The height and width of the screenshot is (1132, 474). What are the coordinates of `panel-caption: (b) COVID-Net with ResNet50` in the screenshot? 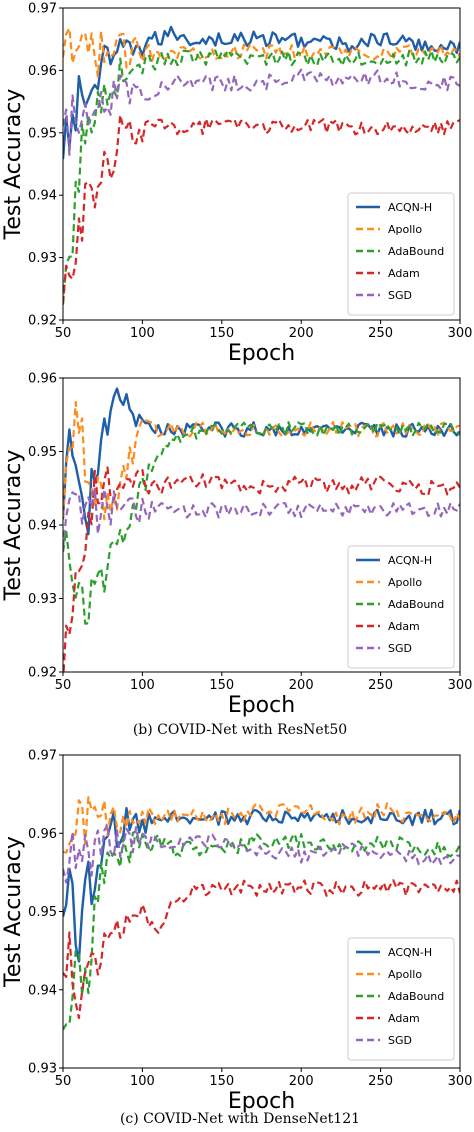 It's located at (240, 730).